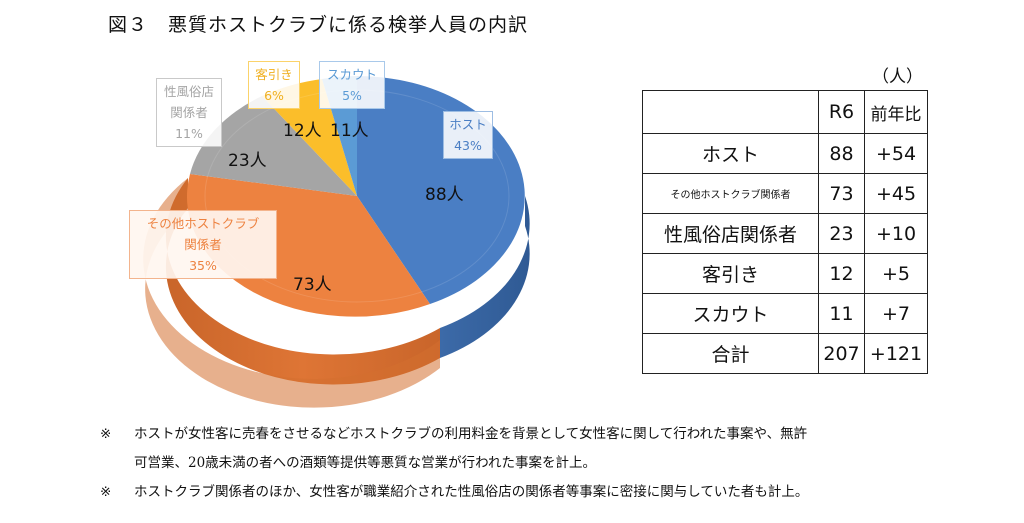 The image size is (1024, 523). Describe the element at coordinates (468, 135) in the screenshot. I see `callout-host: ホスト 43%` at that location.